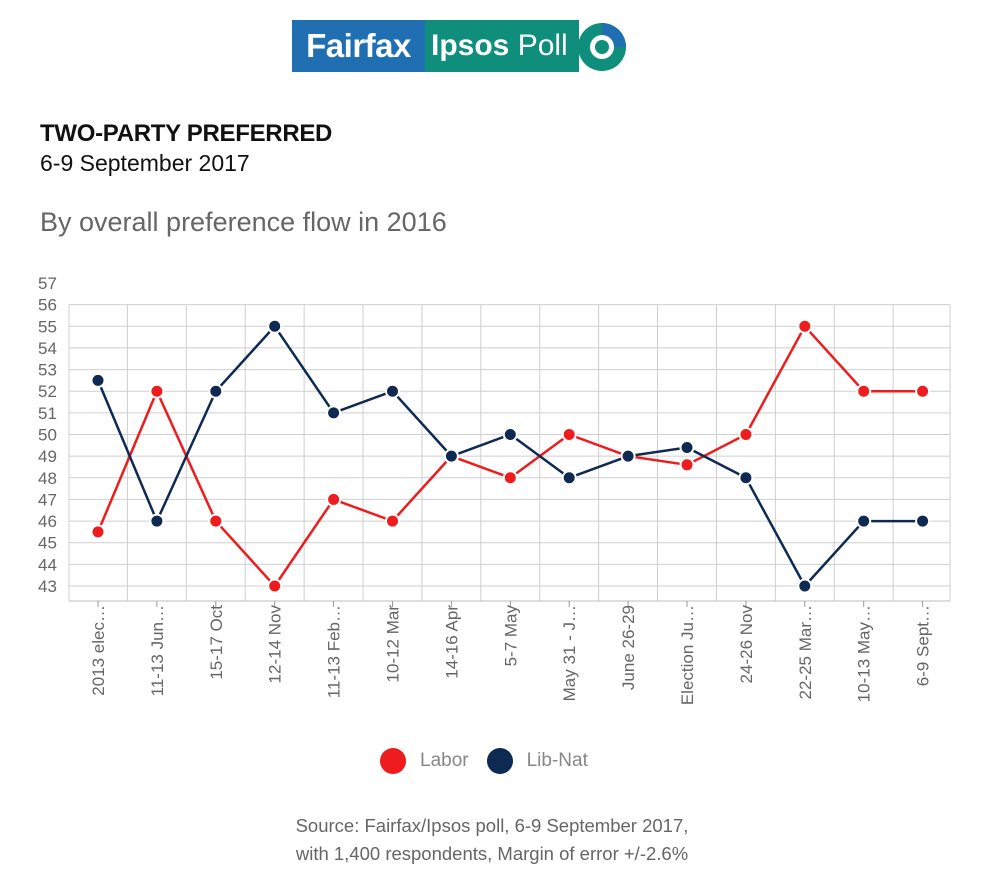 This screenshot has width=984, height=887. What do you see at coordinates (746, 644) in the screenshot?
I see `x-tick-label: 24-26 Nov` at bounding box center [746, 644].